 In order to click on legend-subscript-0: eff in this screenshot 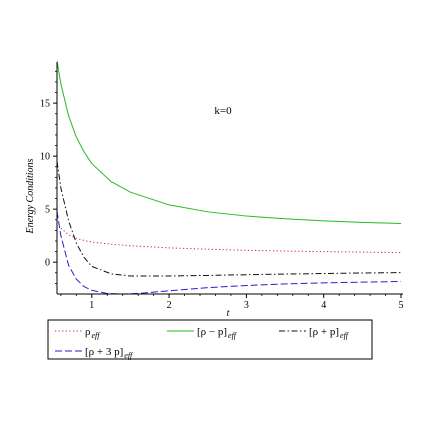, I will do `click(97, 335)`.